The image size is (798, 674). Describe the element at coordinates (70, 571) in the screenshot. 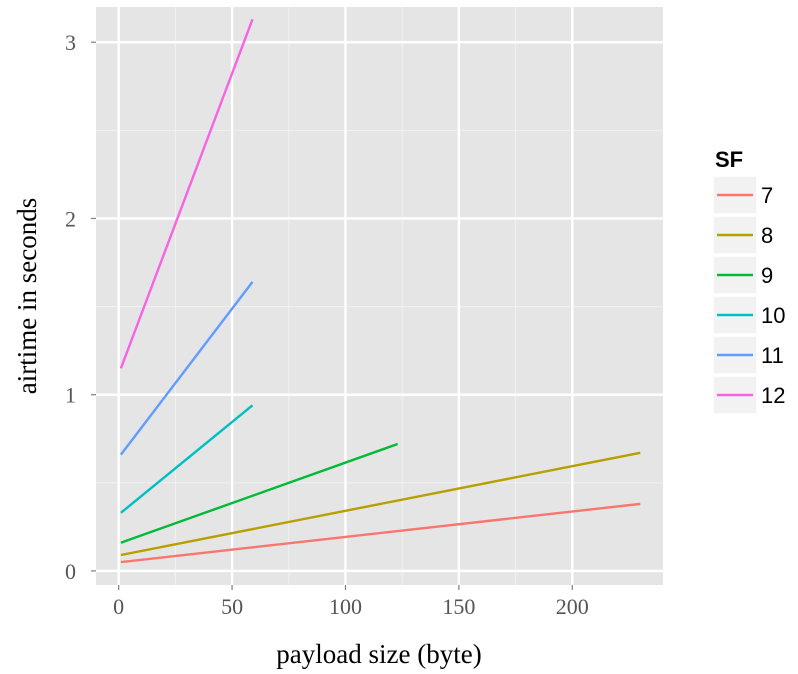

I see `y-tick-label: 0` at that location.